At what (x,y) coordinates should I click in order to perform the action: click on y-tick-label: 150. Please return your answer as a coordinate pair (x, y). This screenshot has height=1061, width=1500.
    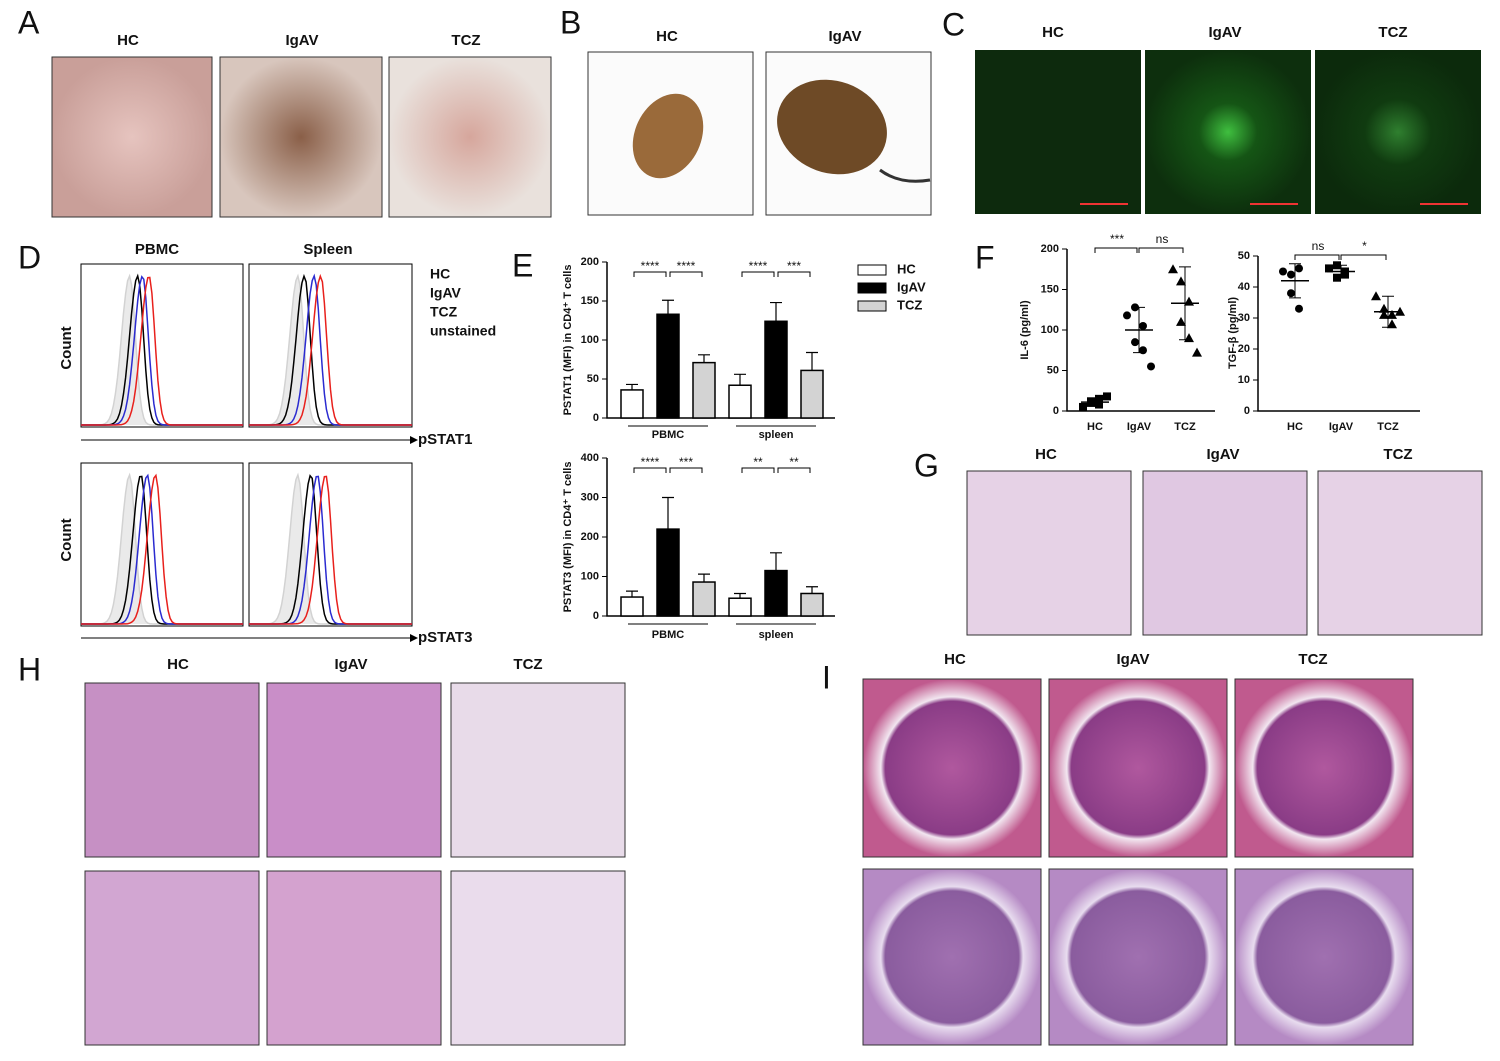
    Looking at the image, I should click on (1050, 289).